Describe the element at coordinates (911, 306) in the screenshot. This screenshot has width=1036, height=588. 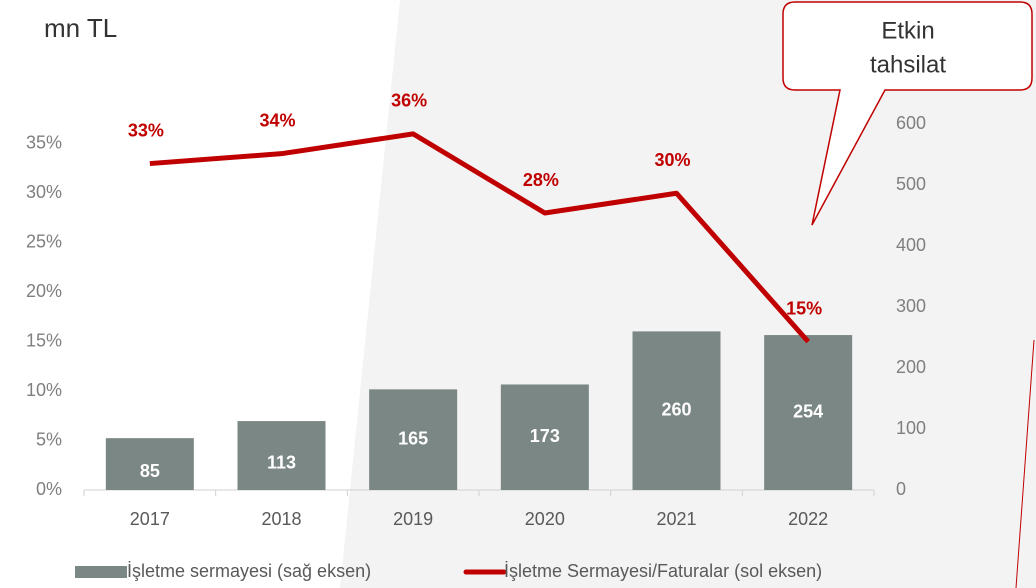
I see `y2-tick-label: 300` at that location.